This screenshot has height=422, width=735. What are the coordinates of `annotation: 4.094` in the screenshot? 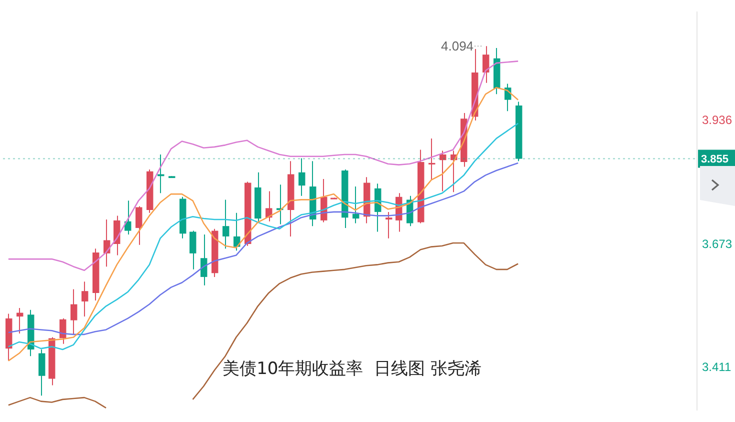 It's located at (457, 46).